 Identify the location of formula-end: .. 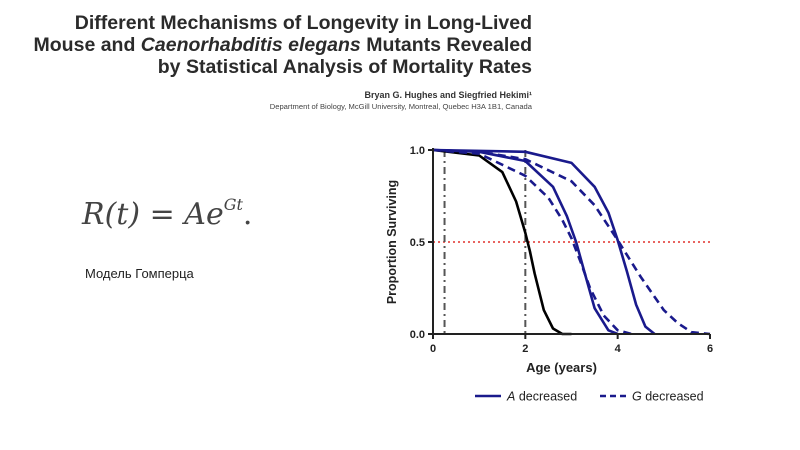
(247, 214).